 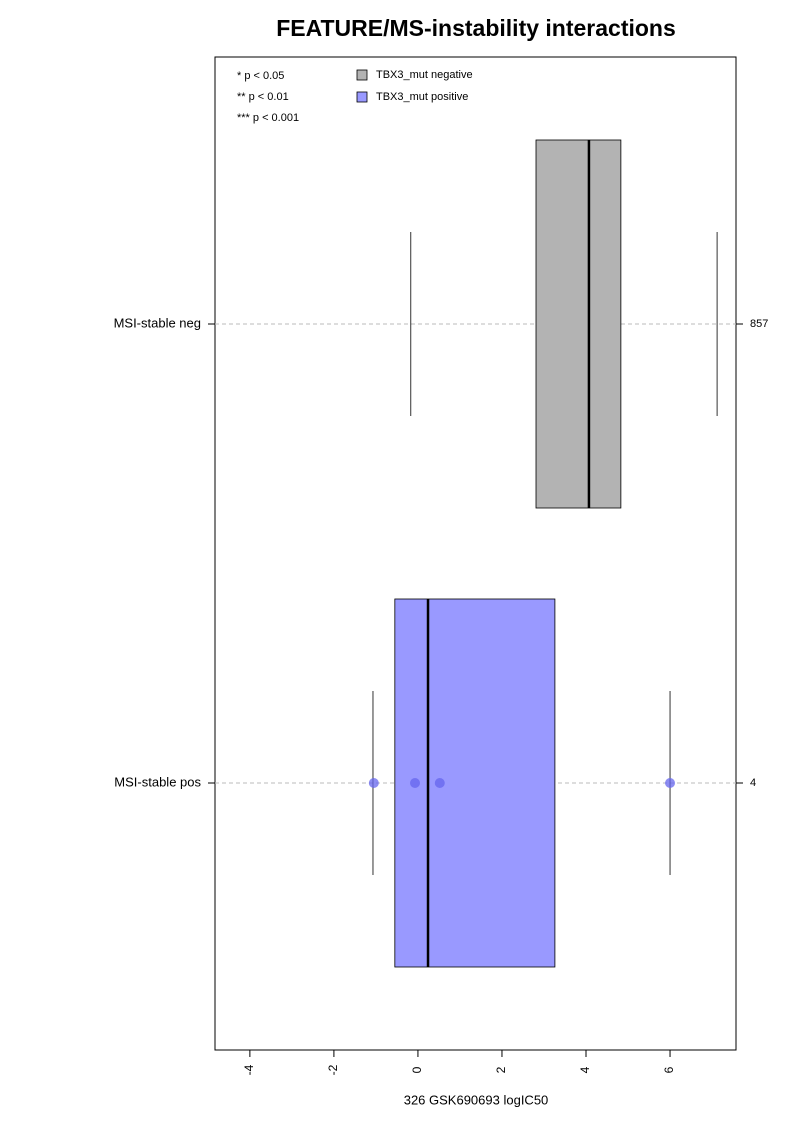 I want to click on y-tick-label: MSI-stable pos, so click(x=157, y=781).